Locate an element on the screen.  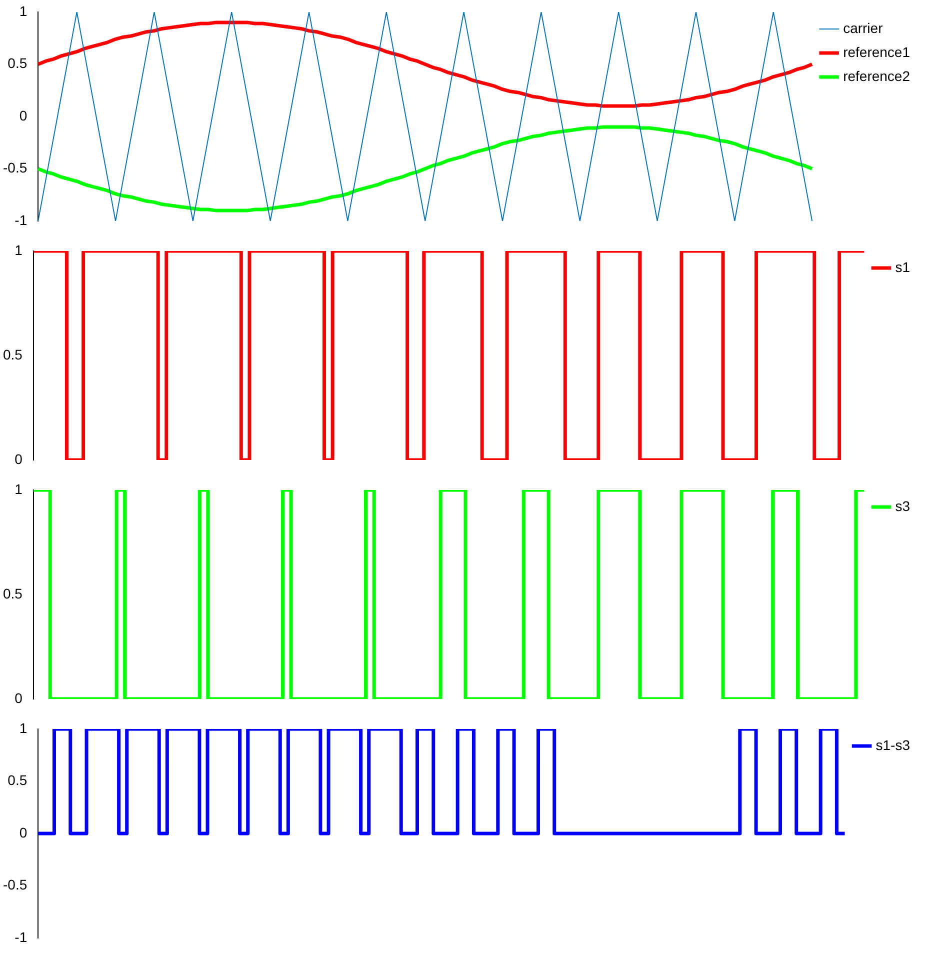
legend-label: s3 is located at coordinates (902, 506).